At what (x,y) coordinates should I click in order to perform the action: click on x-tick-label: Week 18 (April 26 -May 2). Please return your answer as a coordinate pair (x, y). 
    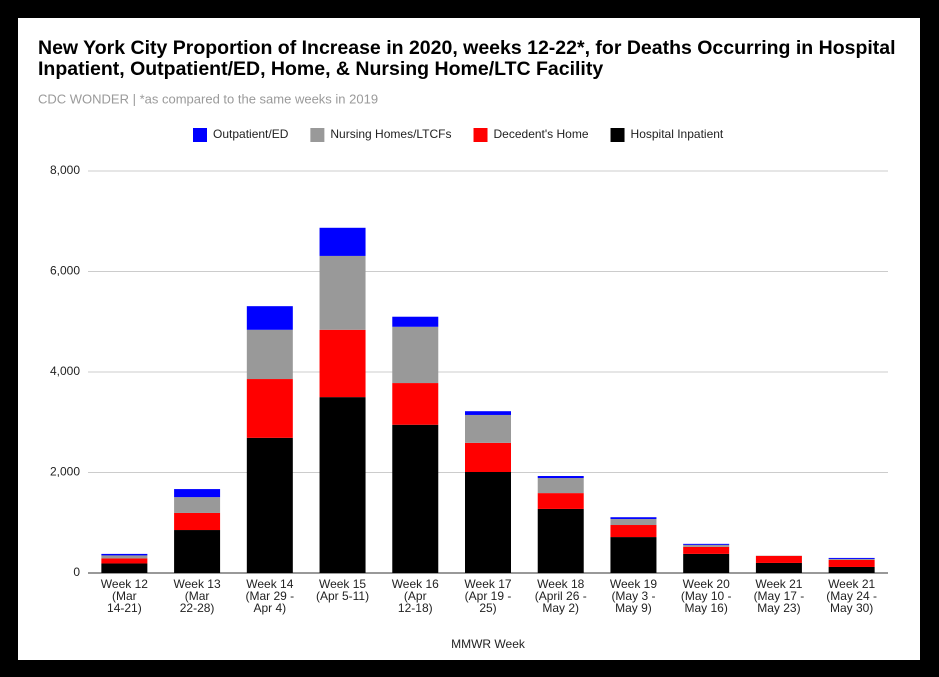
    Looking at the image, I should click on (561, 596).